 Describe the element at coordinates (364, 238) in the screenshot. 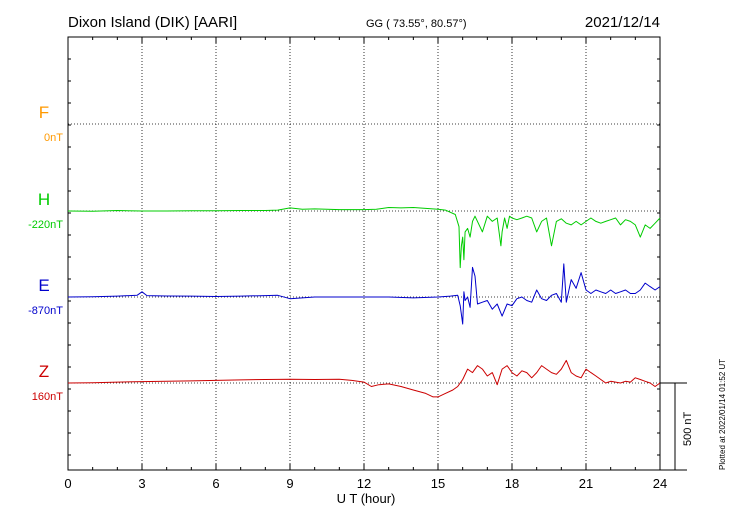

I see `series-line-h` at that location.